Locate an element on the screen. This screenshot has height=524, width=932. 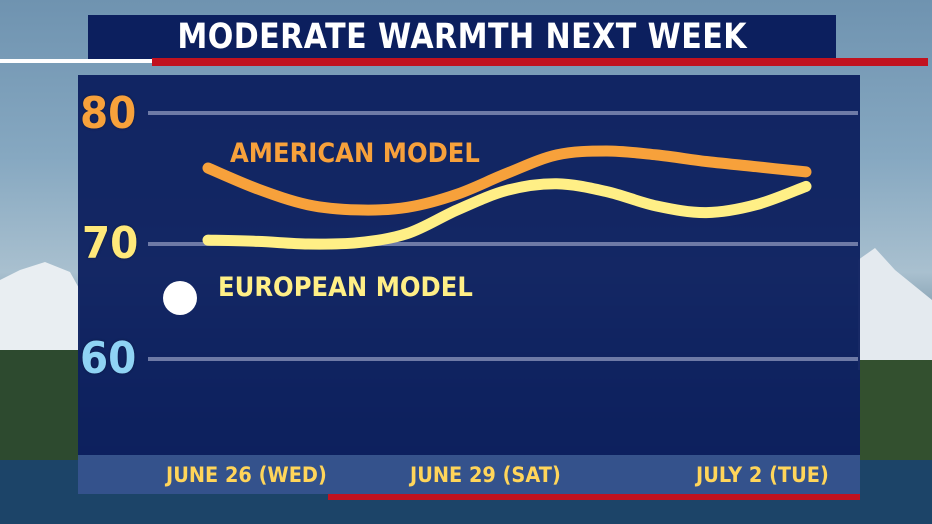
series-line-american-model is located at coordinates (507, 180).